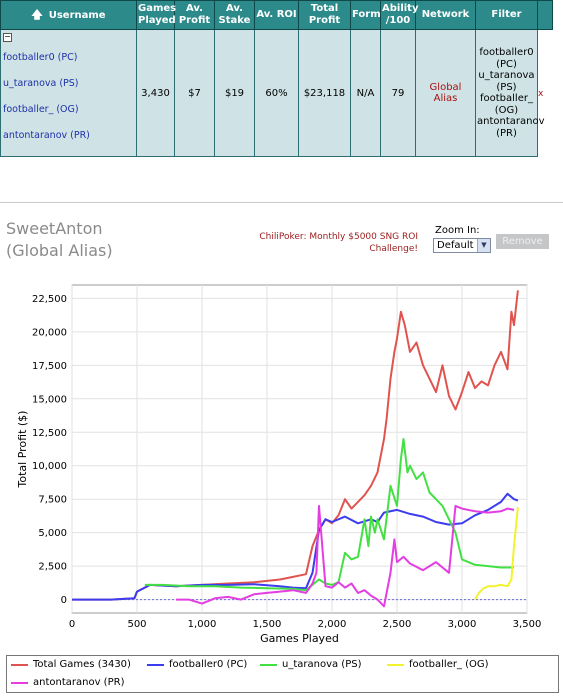  Describe the element at coordinates (49, 299) in the screenshot. I see `y-tick-label: 22,500` at that location.